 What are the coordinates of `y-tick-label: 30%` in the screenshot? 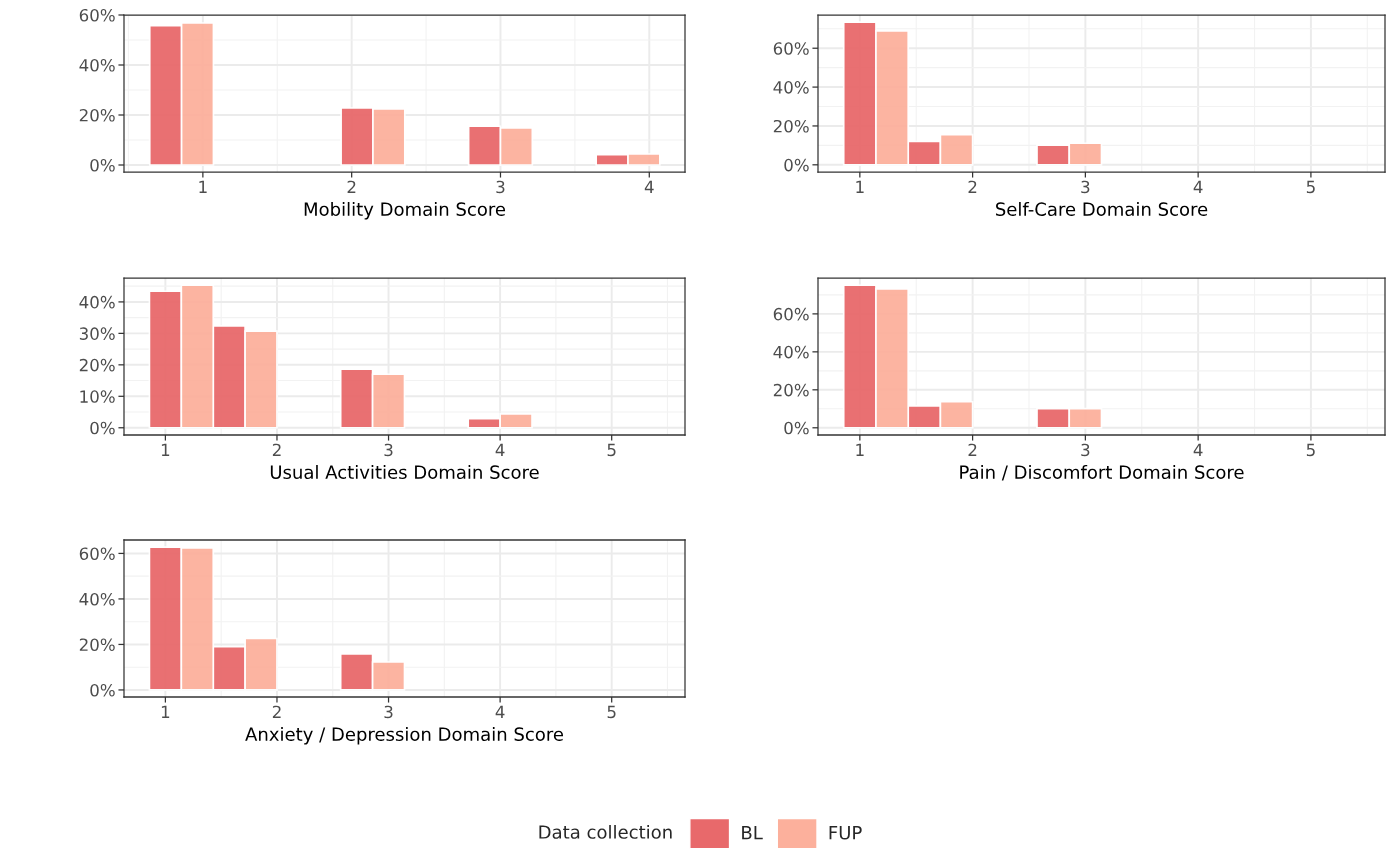 It's located at (97, 333).